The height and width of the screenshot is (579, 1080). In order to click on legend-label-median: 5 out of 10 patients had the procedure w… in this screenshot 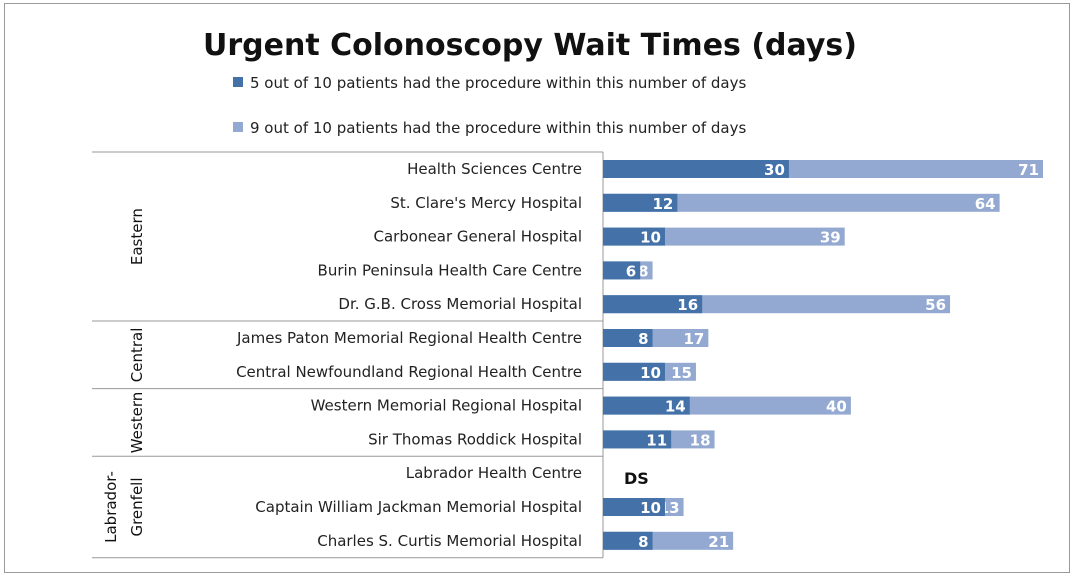, I will do `click(498, 83)`.